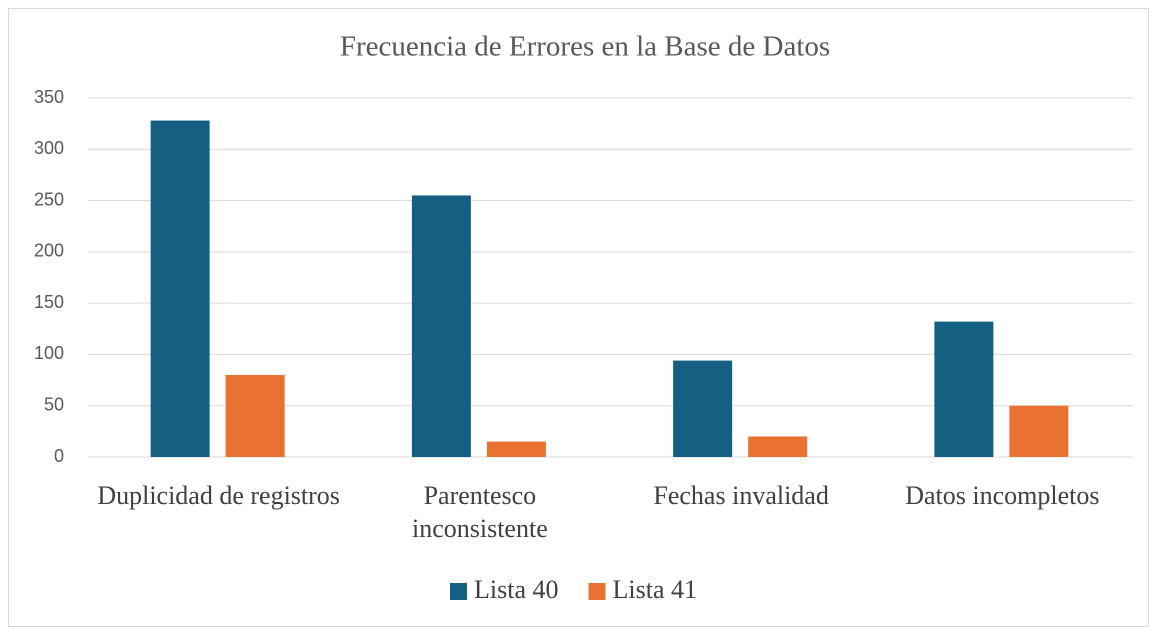  I want to click on x-tick-label: Duplicidad de registros, so click(218, 495).